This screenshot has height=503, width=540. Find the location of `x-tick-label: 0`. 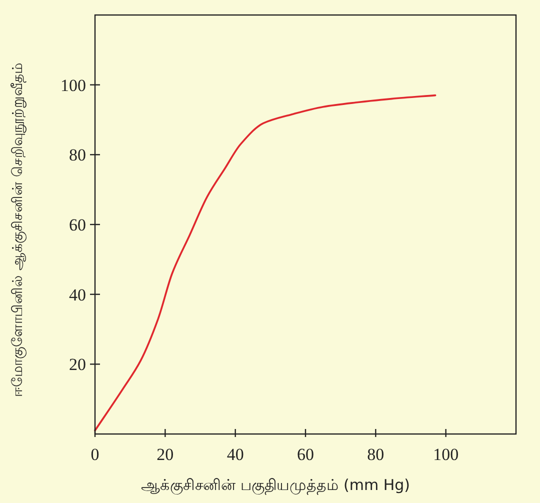

x-tick-label: 0 is located at coordinates (95, 454).